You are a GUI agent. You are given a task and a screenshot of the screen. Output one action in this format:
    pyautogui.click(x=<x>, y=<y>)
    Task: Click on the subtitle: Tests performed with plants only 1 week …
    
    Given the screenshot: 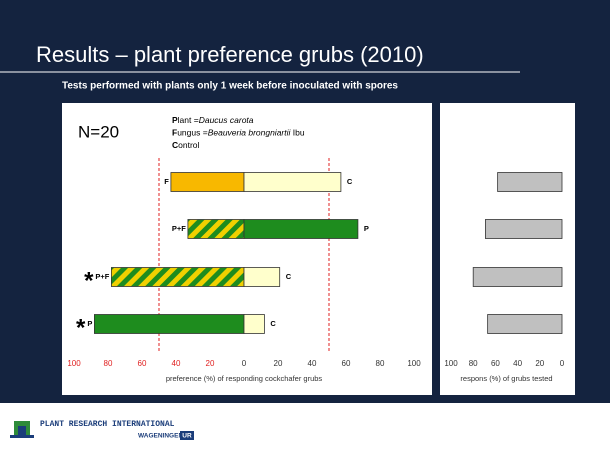 What is the action you would take?
    pyautogui.click(x=230, y=86)
    